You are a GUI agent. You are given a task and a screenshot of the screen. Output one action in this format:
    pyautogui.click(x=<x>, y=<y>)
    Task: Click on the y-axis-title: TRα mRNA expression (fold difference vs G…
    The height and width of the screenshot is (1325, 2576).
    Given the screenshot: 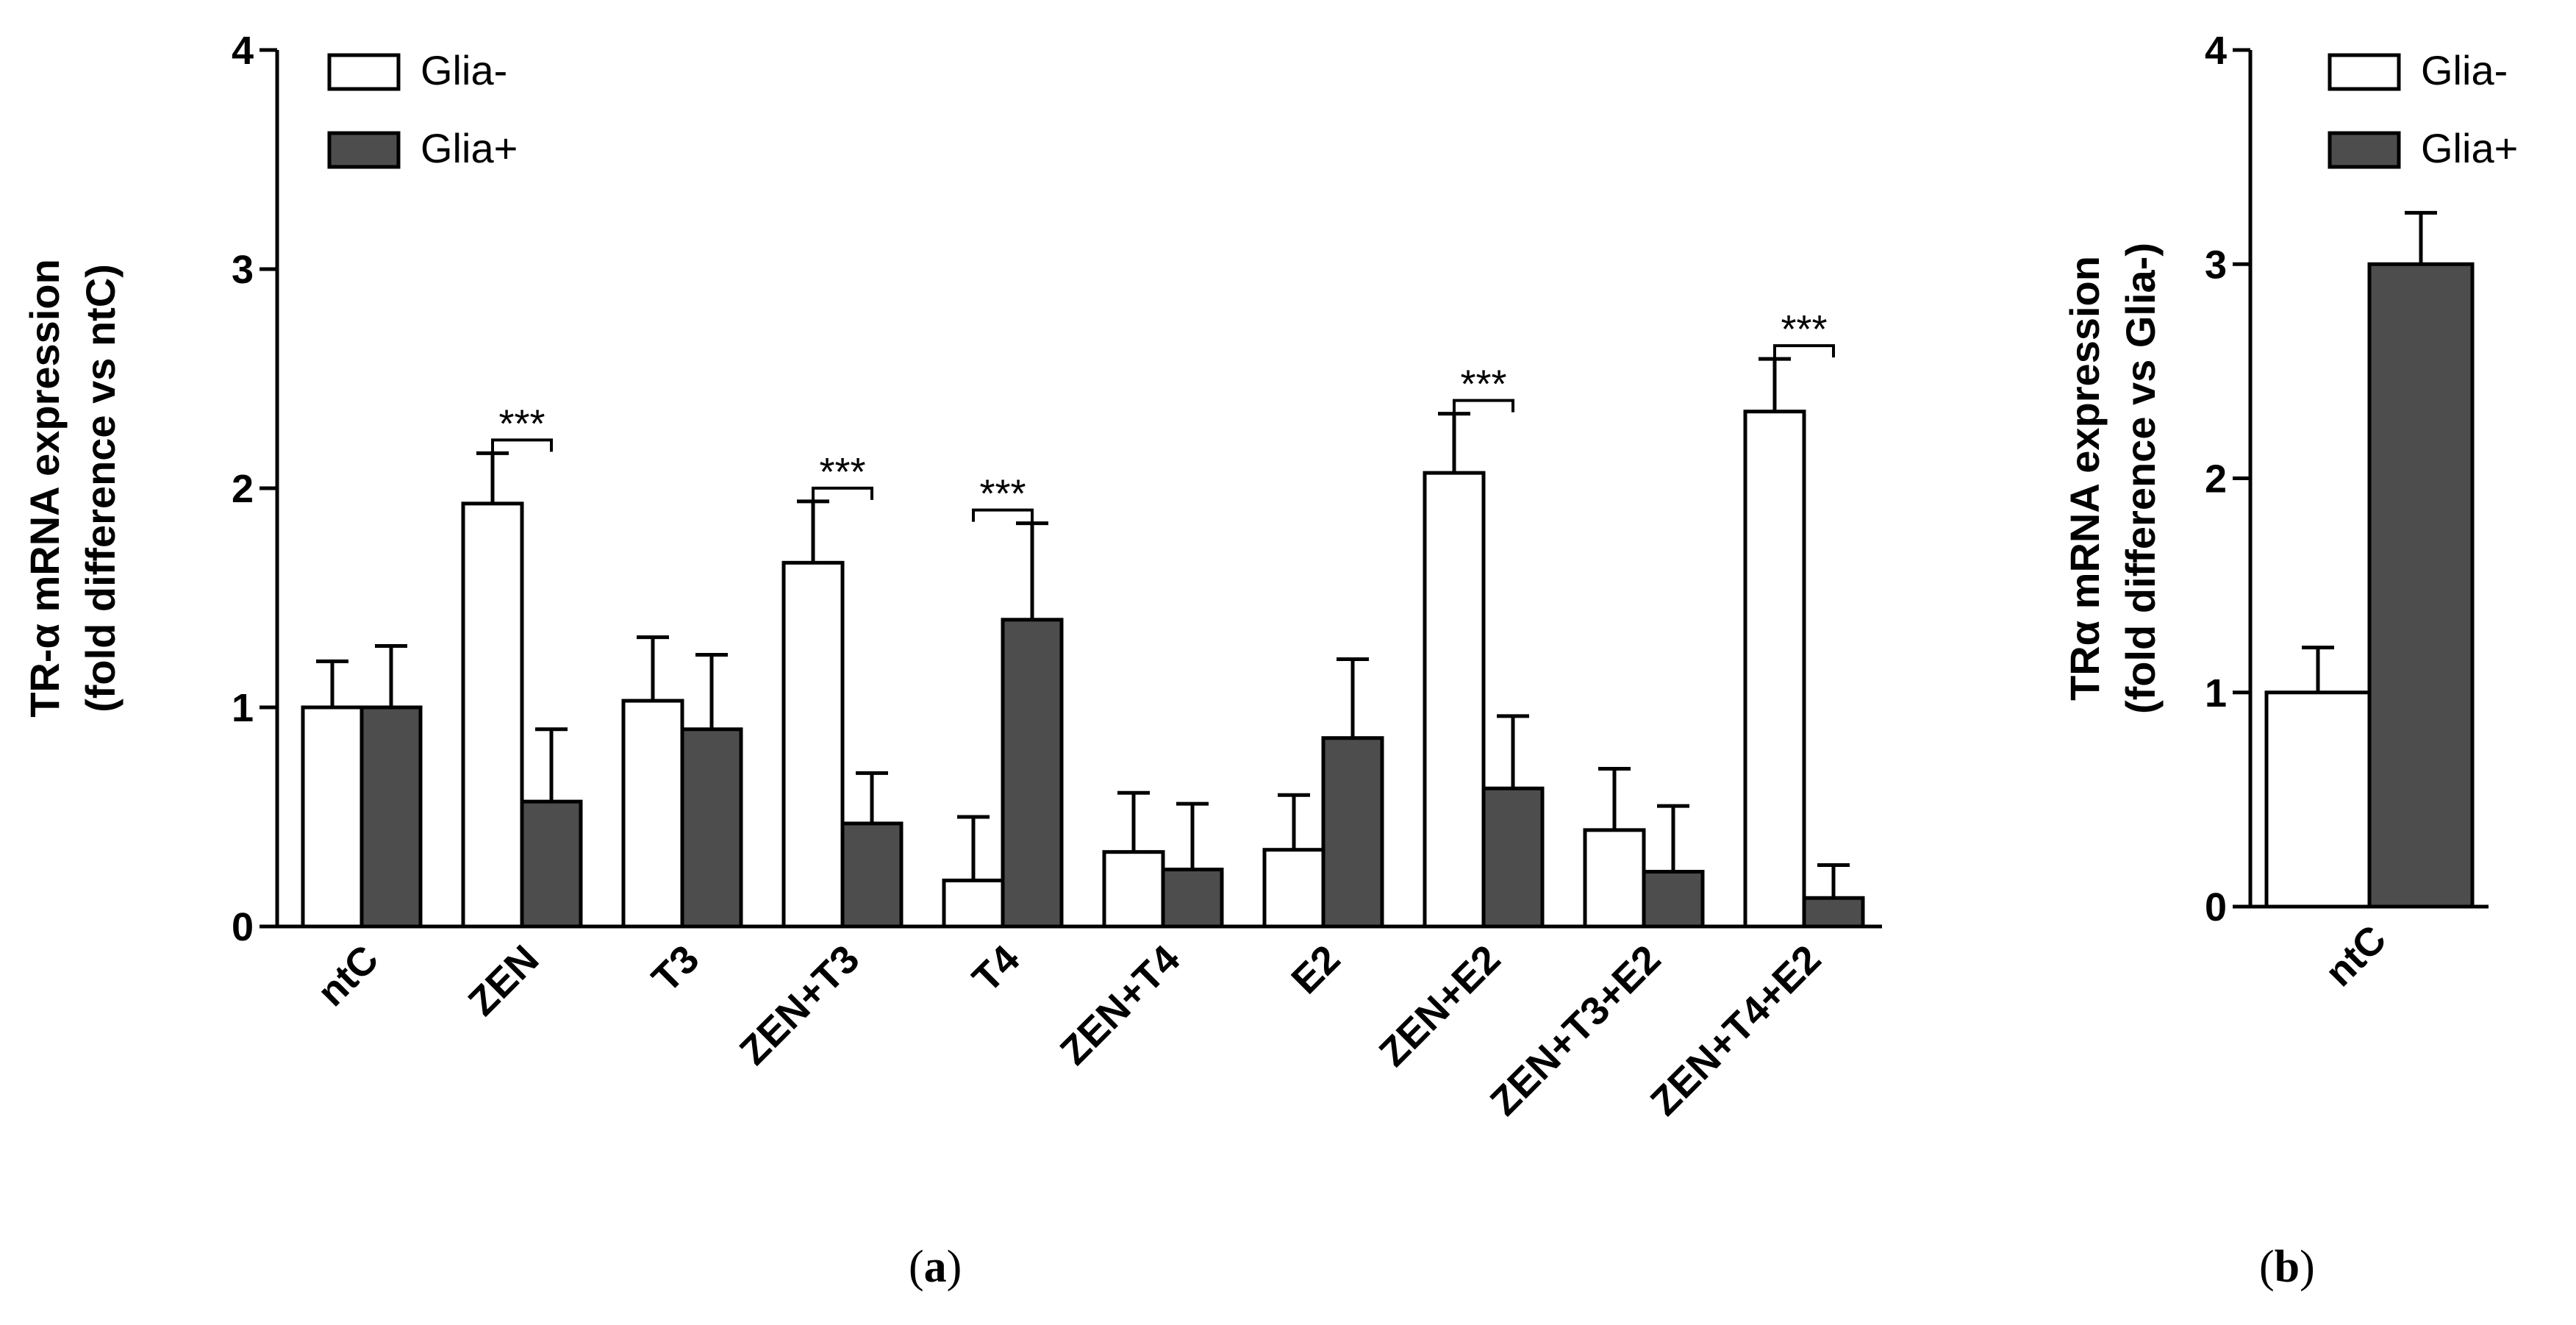 What is the action you would take?
    pyautogui.click(x=2112, y=478)
    